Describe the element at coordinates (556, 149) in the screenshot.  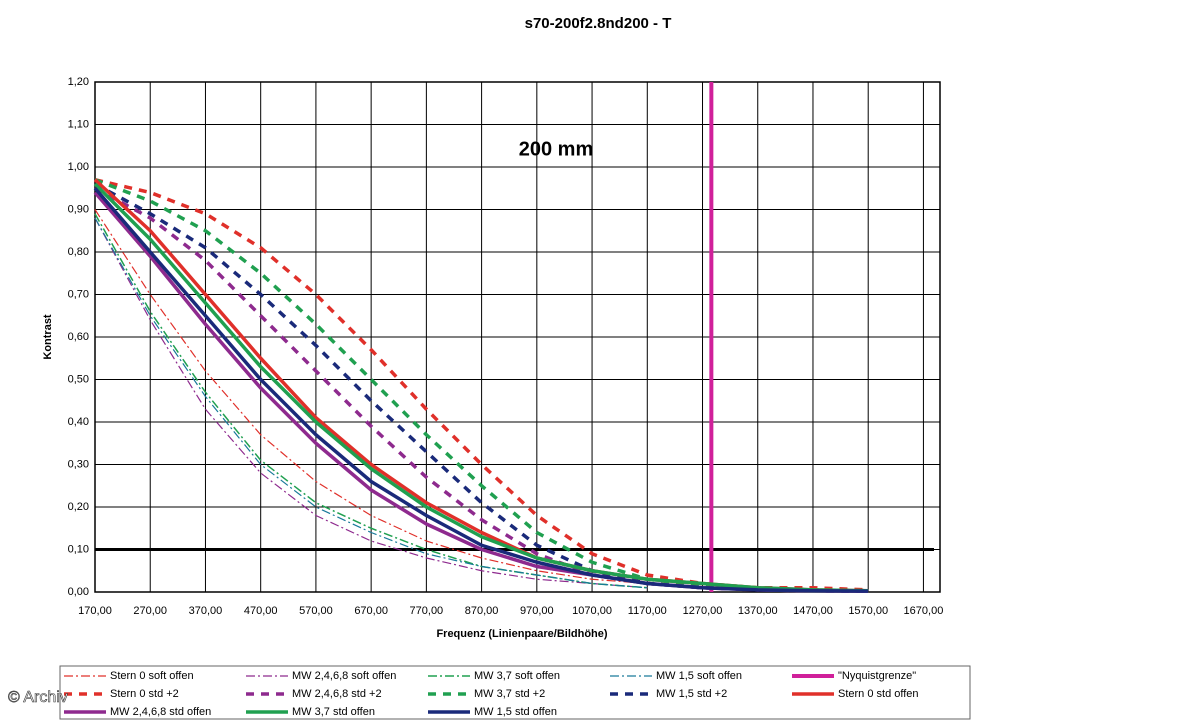
I see `annotation: 200 mm` at that location.